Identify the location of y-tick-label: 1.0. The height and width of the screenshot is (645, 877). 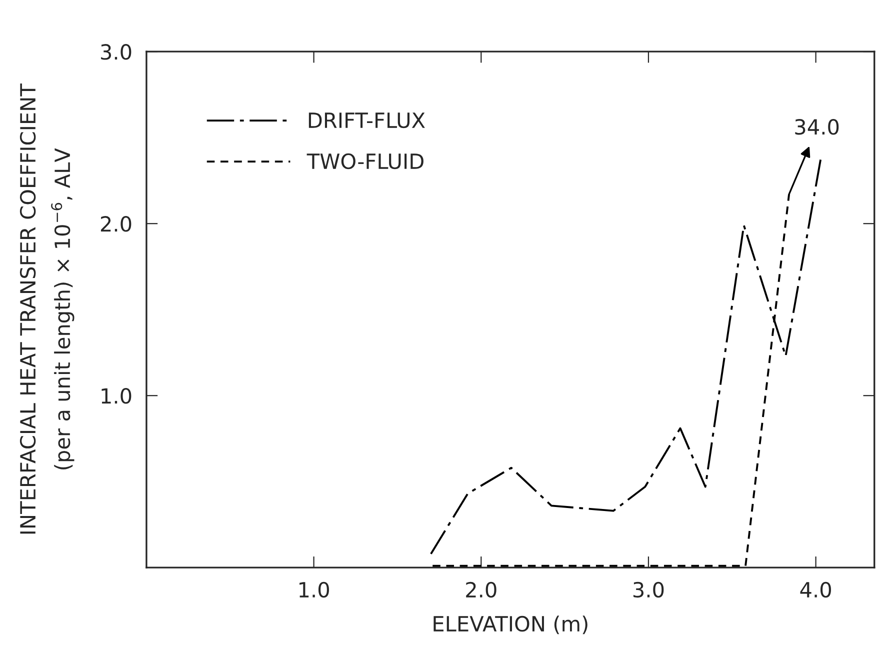
(117, 396).